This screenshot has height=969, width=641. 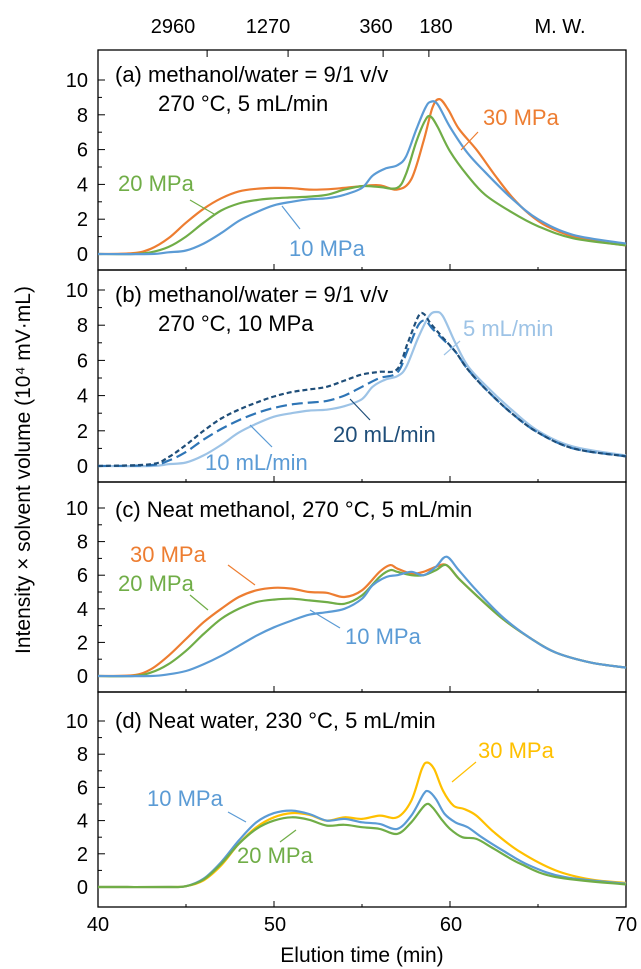 What do you see at coordinates (256, 462) in the screenshot?
I see `panel-b-label-10mlmin: 10 mL/min` at bounding box center [256, 462].